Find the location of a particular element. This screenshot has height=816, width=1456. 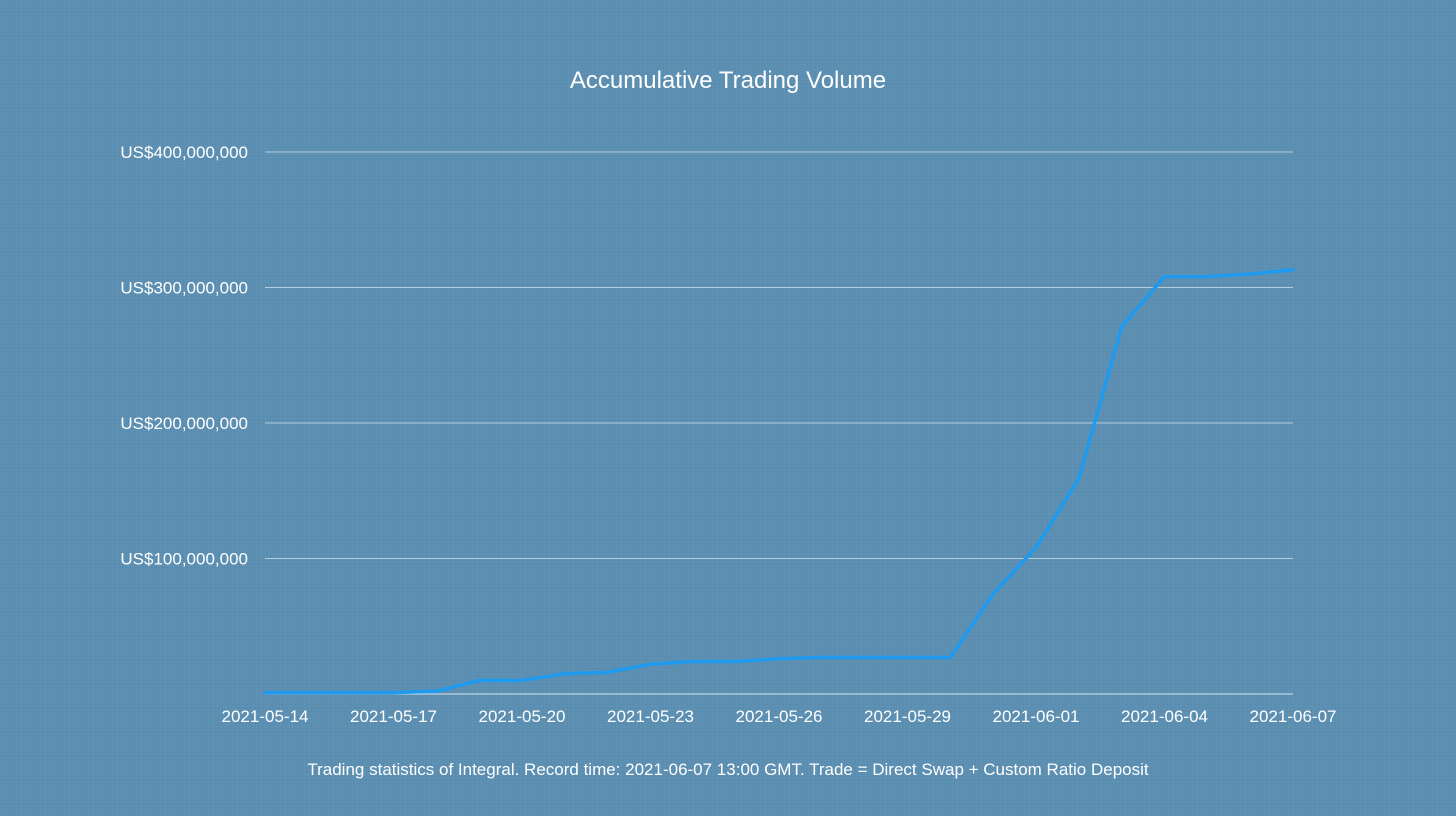

y-tick-label: US$400,000,000 is located at coordinates (184, 152).